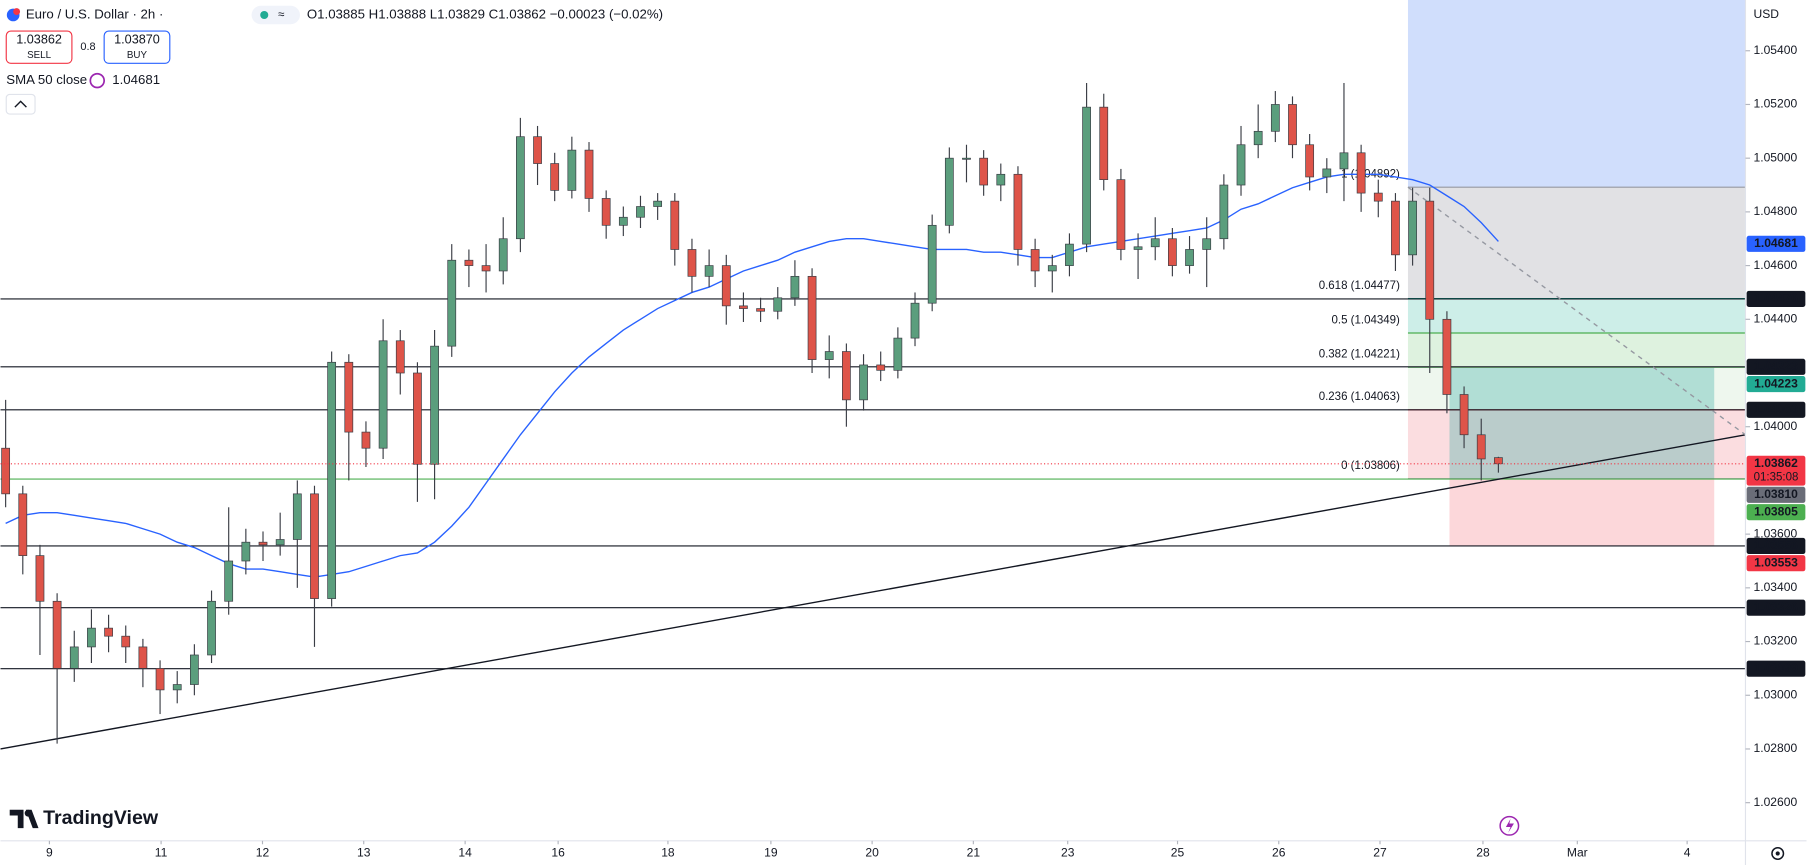 Image resolution: width=1807 pixels, height=865 pixels. Describe the element at coordinates (1776, 562) in the screenshot. I see `price-badge-label: 1.03553` at that location.